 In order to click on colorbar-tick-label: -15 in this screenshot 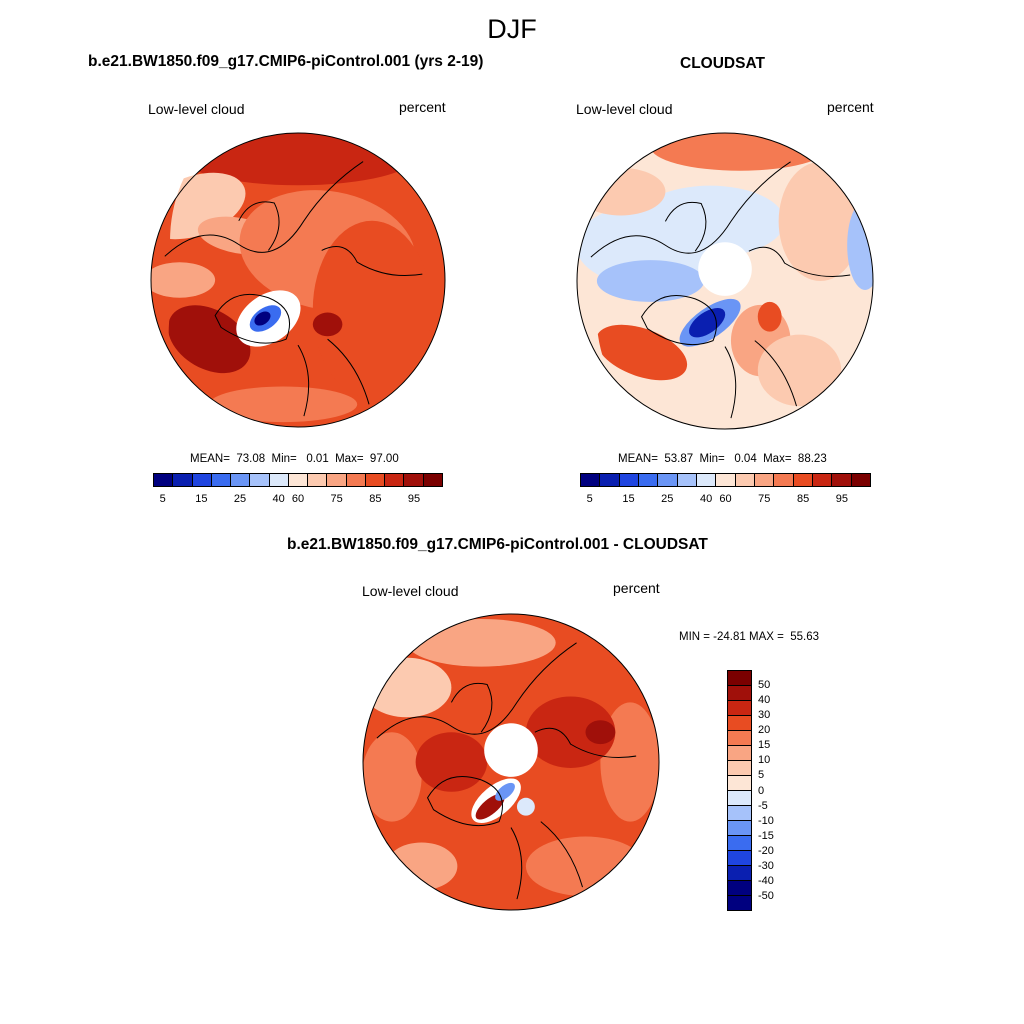, I will do `click(766, 835)`.